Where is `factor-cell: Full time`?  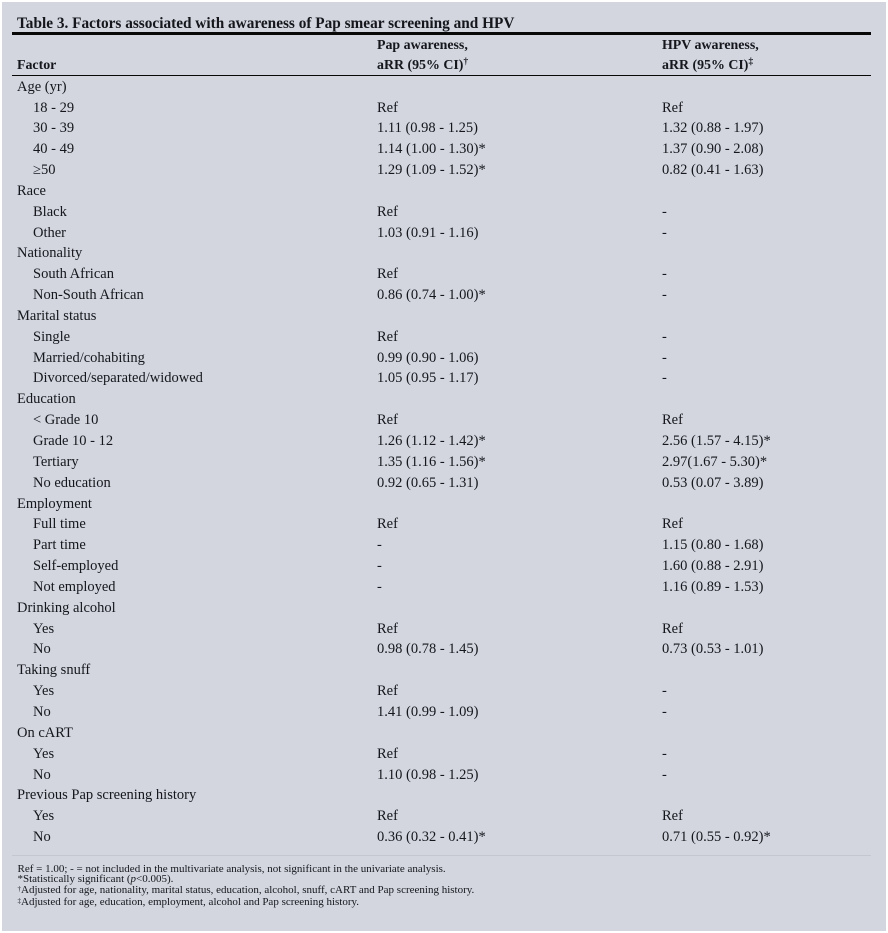
factor-cell: Full time is located at coordinates (59, 524).